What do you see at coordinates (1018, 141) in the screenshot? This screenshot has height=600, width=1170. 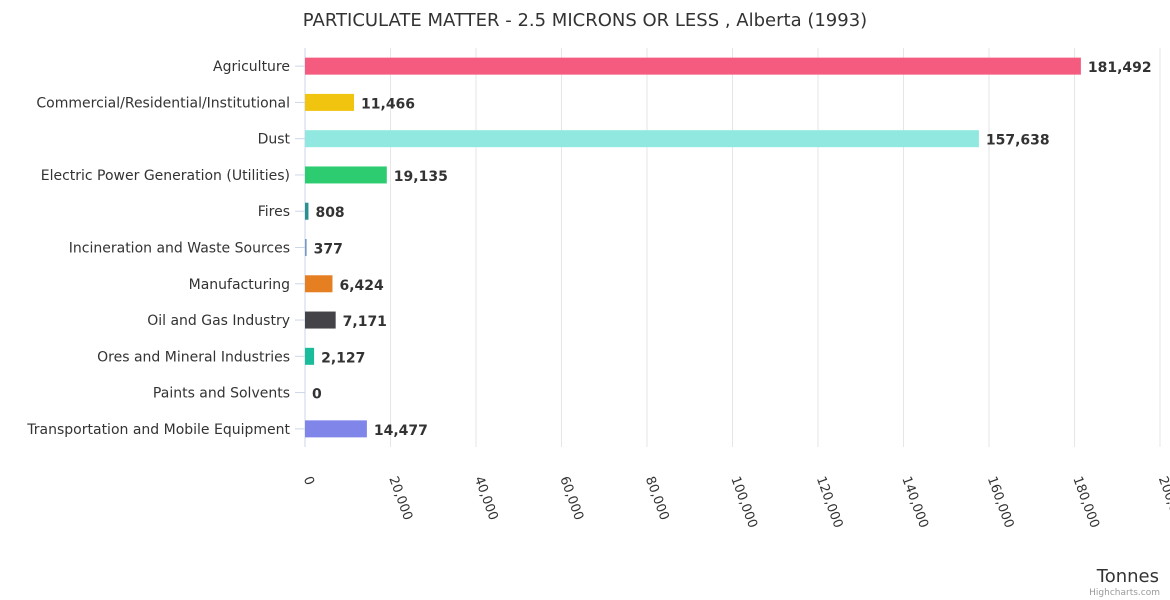 I see `data-label: 157,638` at bounding box center [1018, 141].